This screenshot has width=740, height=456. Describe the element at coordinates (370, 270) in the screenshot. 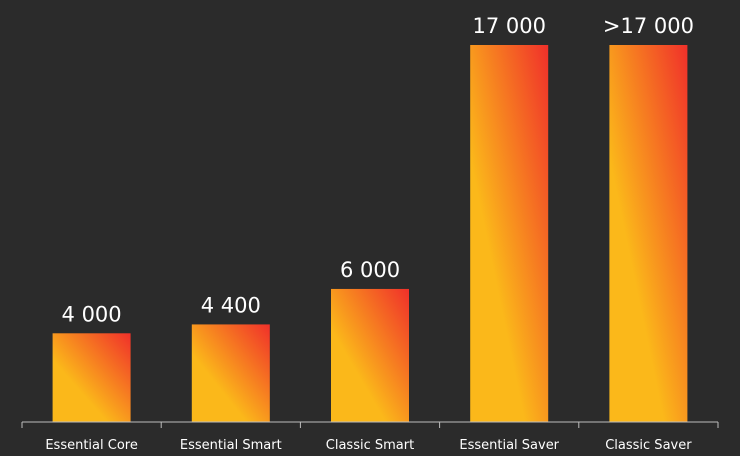

I see `data-label: 6 000` at that location.